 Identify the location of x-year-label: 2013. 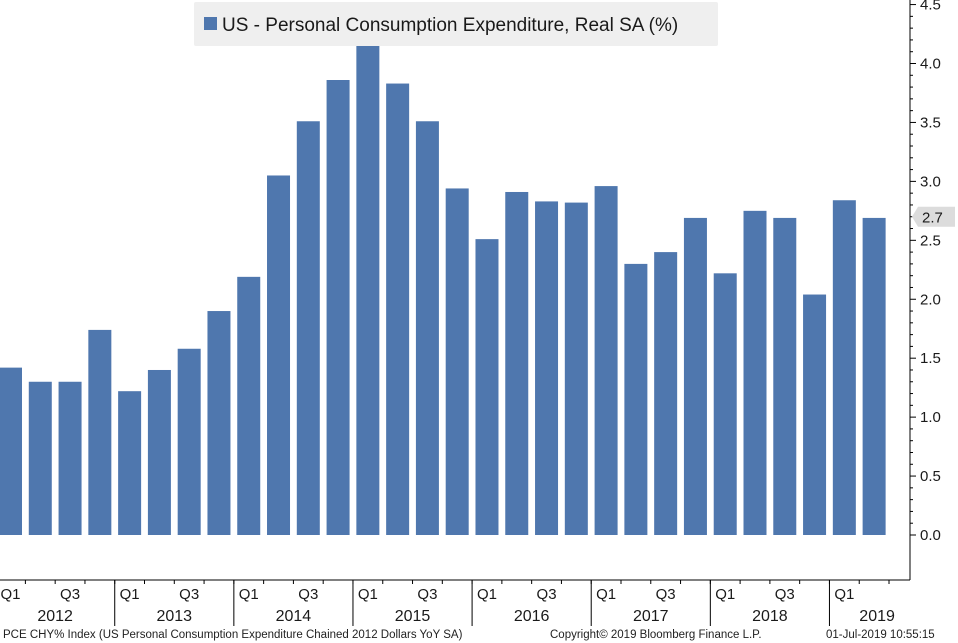
(174, 616).